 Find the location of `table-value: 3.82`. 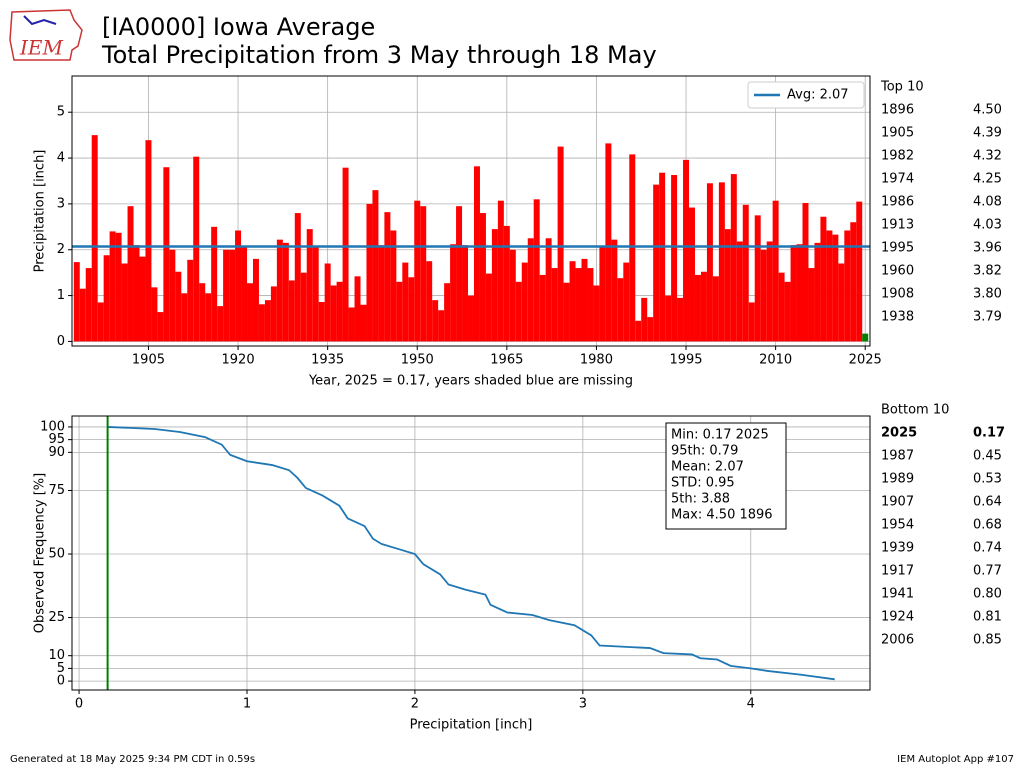

table-value: 3.82 is located at coordinates (987, 271).